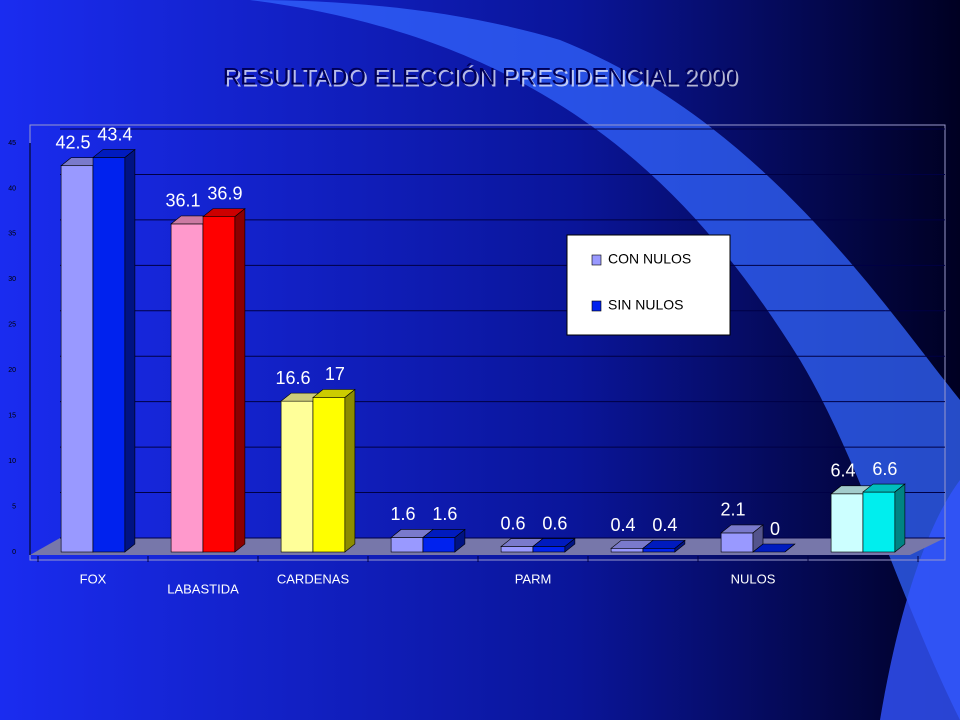 Image resolution: width=960 pixels, height=725 pixels. Describe the element at coordinates (487, 546) in the screenshot. I see `plot-floor` at that location.